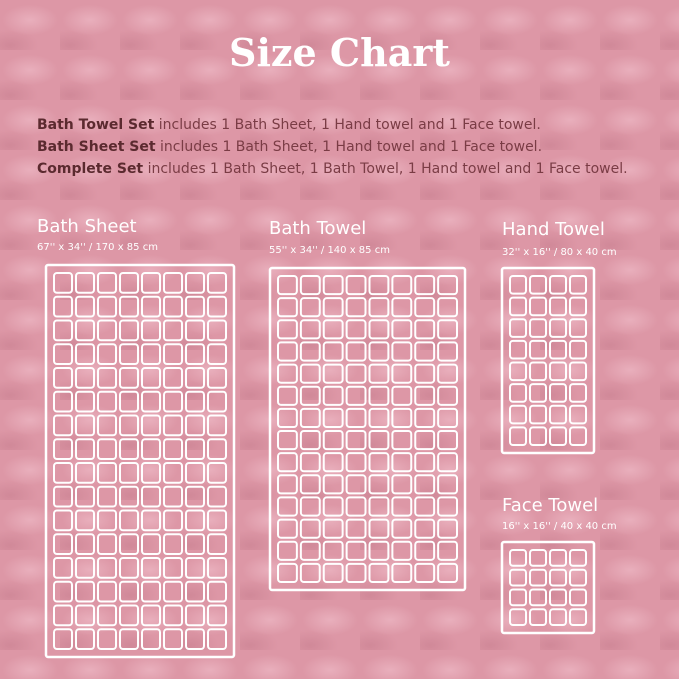  What do you see at coordinates (553, 229) in the screenshot?
I see `towel-name: Hand Towel` at bounding box center [553, 229].